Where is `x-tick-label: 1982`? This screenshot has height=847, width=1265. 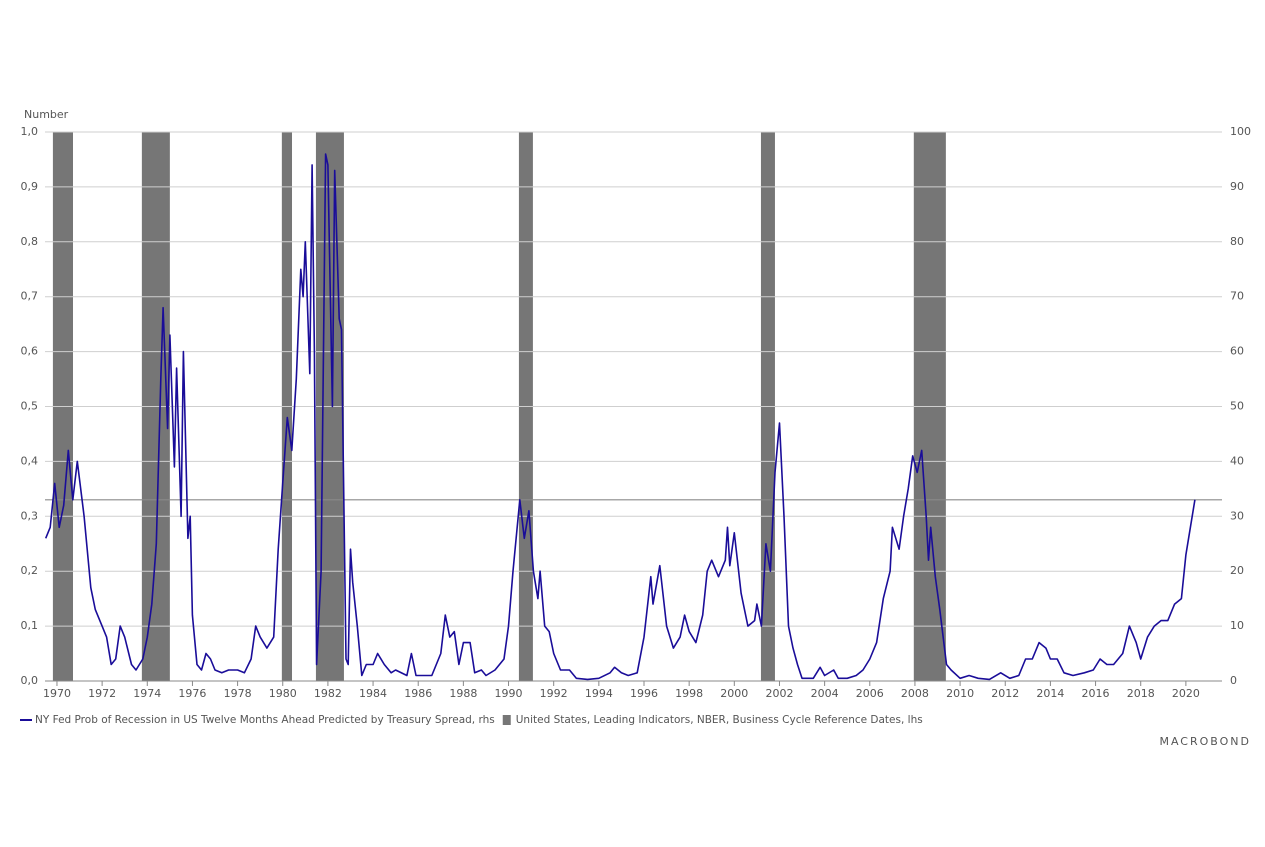 x-tick-label: 1982 is located at coordinates (328, 693).